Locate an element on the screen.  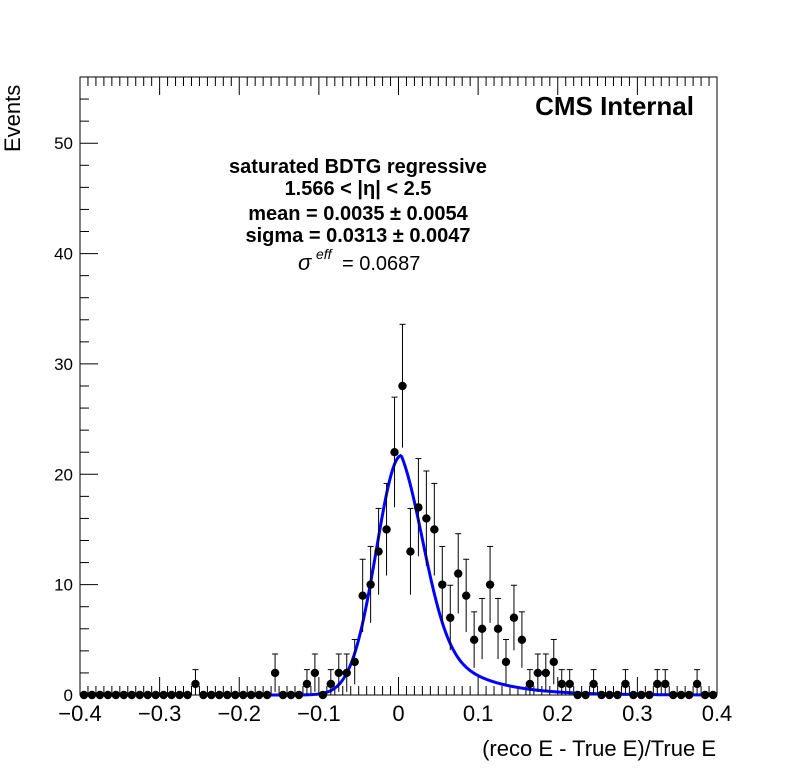
annotation-title: saturated BDTG regressive is located at coordinates (358, 167).